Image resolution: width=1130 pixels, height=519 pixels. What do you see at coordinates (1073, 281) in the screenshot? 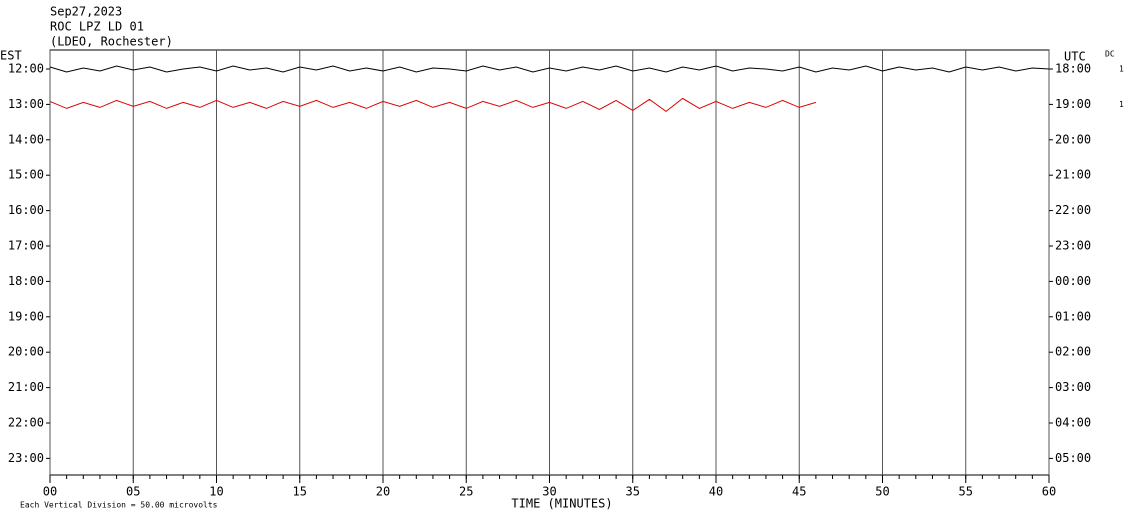
I see `right-row-label: 00:00` at bounding box center [1073, 281].